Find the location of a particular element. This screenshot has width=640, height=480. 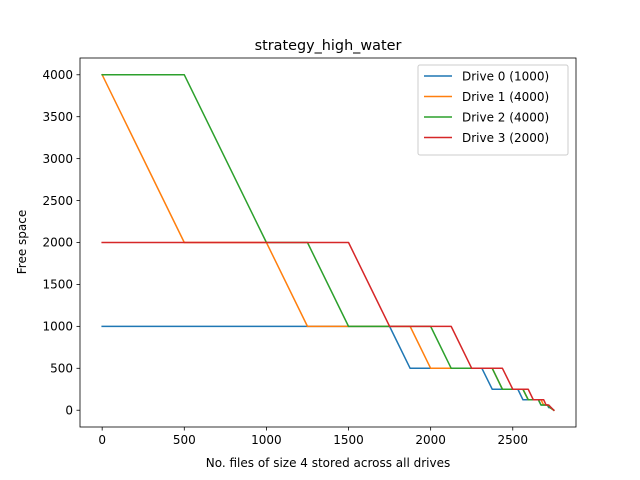

y-tick-label: 3500 is located at coordinates (57, 117).